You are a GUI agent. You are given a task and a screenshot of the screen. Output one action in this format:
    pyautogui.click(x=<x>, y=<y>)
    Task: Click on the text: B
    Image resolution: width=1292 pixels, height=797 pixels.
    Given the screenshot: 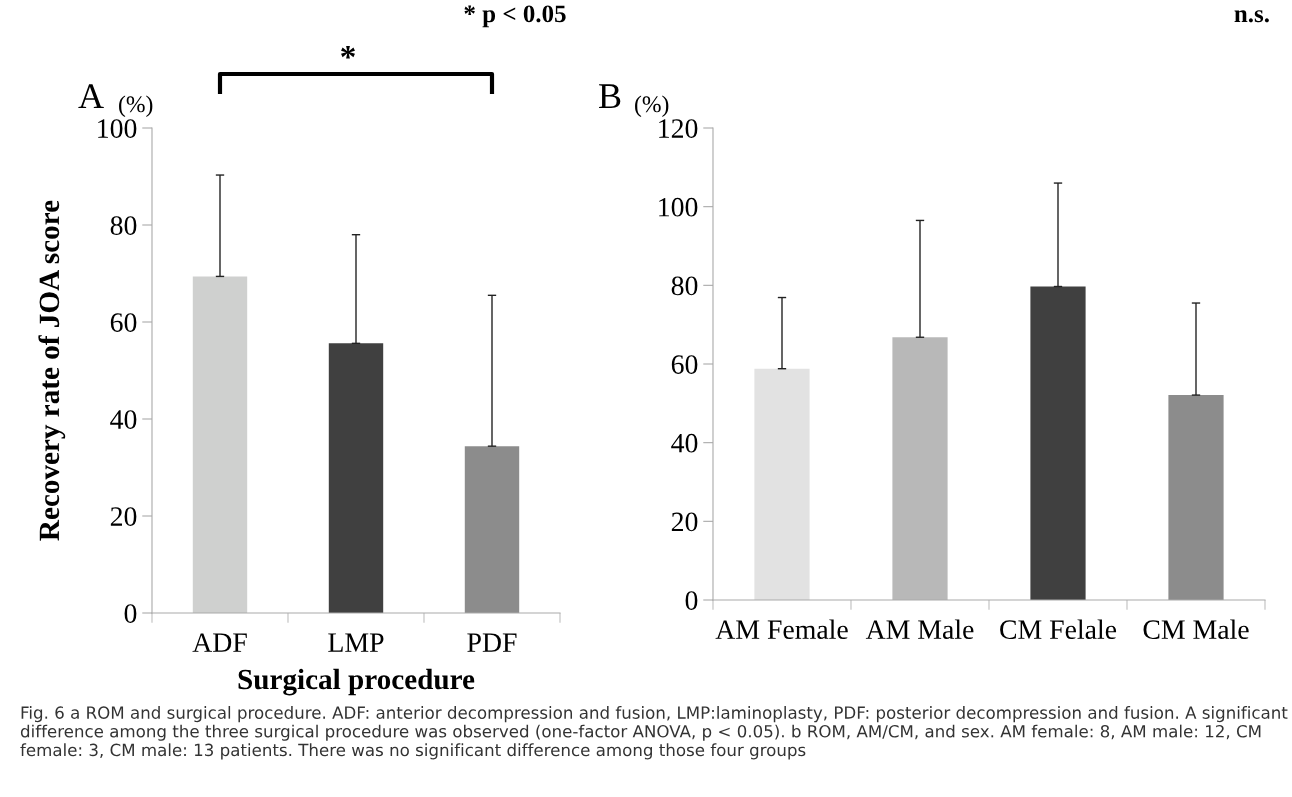 What is the action you would take?
    pyautogui.click(x=610, y=96)
    